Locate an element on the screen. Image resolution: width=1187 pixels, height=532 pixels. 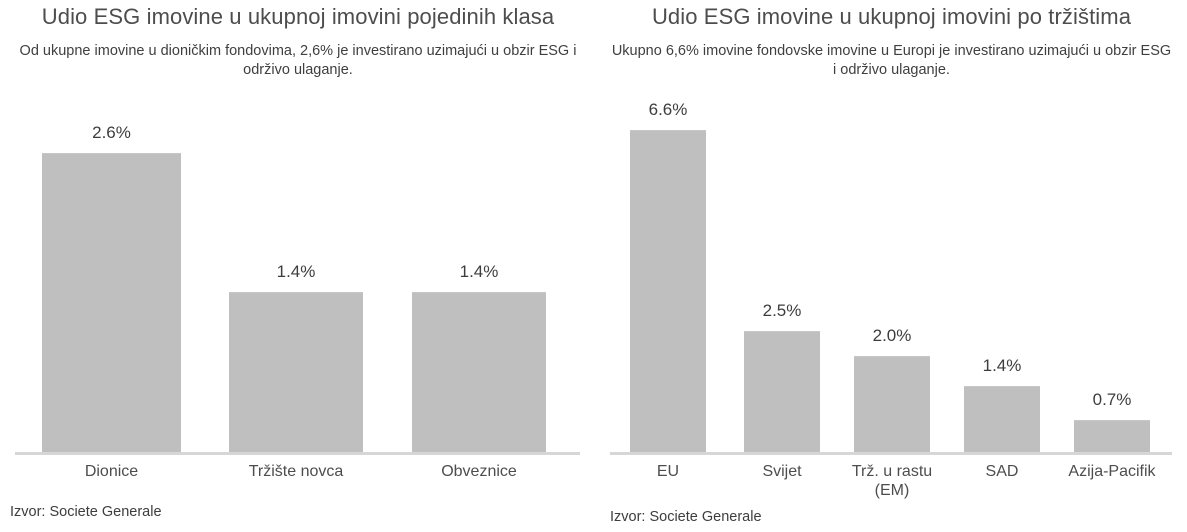
x-axis-category-label: Tržište novca is located at coordinates (296, 471).